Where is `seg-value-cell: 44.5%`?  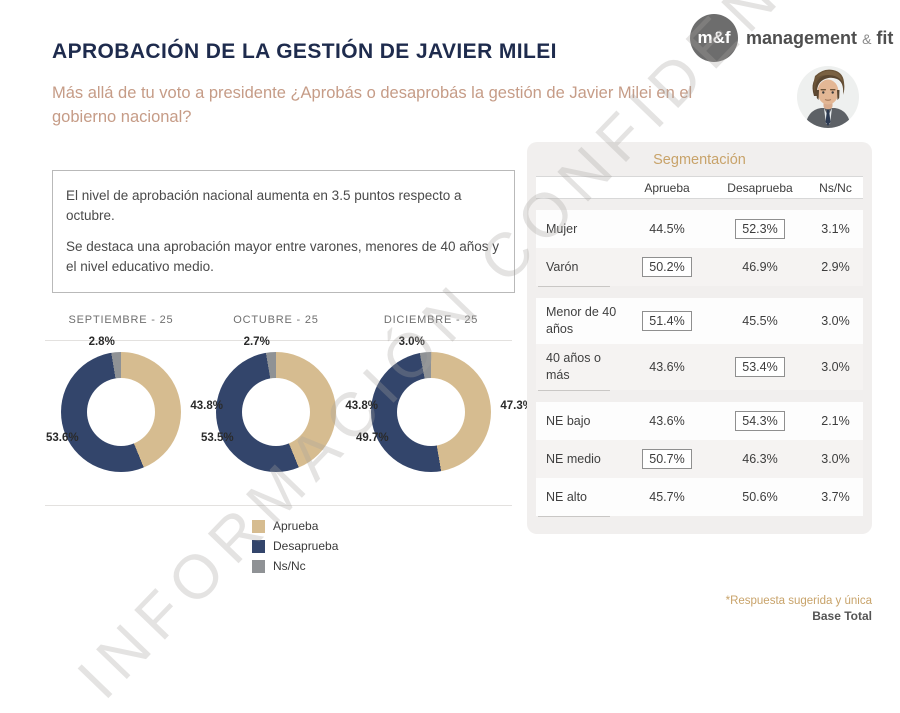 seg-value-cell: 44.5% is located at coordinates (667, 229).